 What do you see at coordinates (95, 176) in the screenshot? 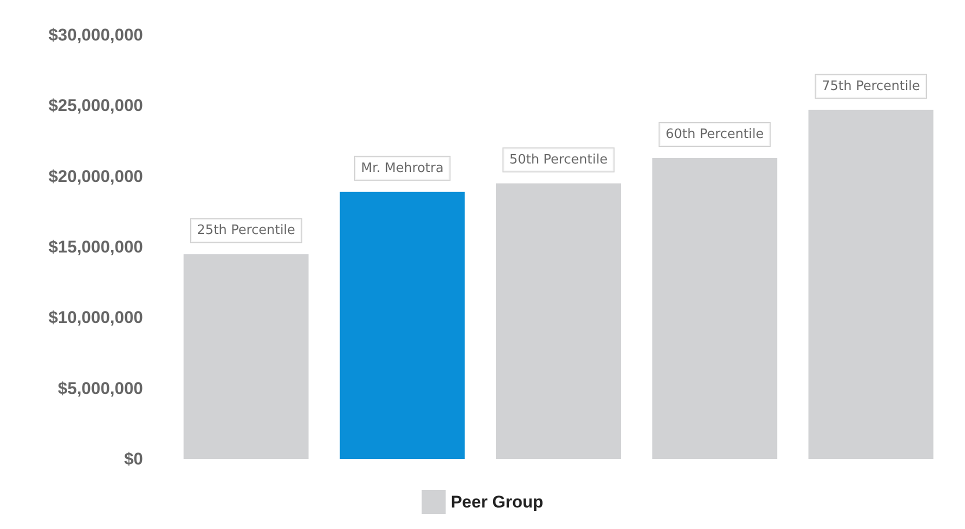
I see `y-tick-label: $20,000,000` at bounding box center [95, 176].